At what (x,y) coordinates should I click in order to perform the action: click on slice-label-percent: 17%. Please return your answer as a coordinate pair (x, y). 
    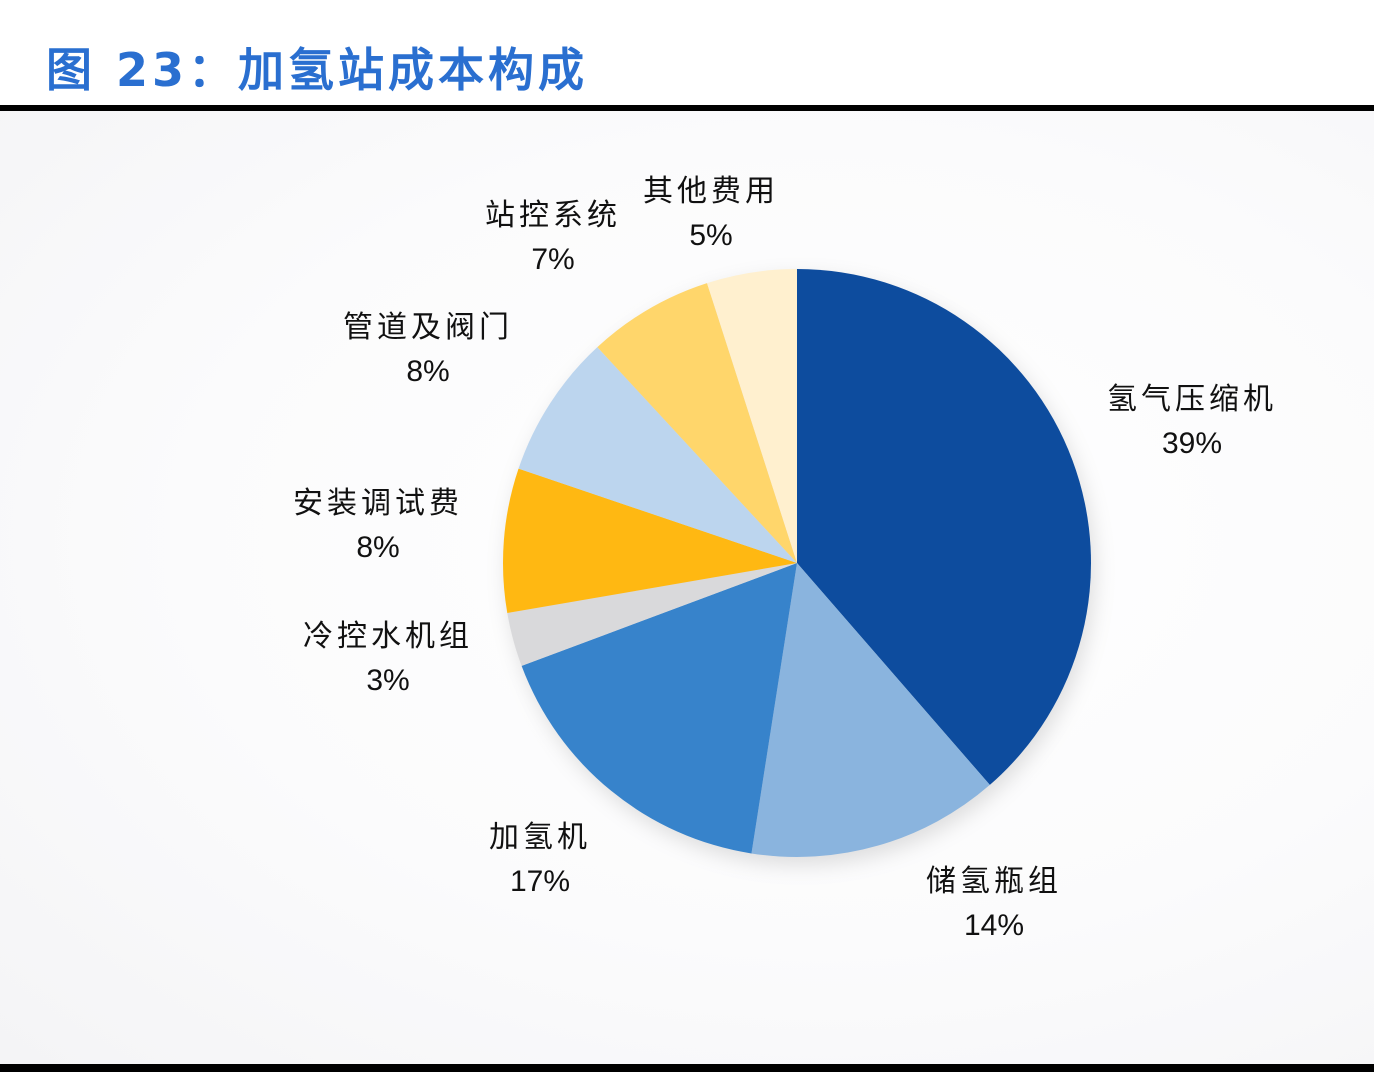
    Looking at the image, I should click on (540, 881).